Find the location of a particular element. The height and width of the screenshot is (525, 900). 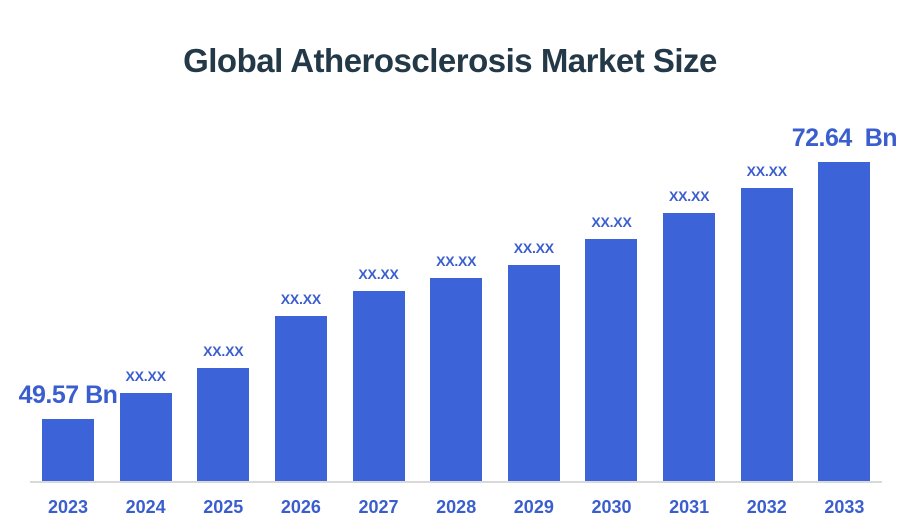

value-label-2032: XX.XX is located at coordinates (766, 171).